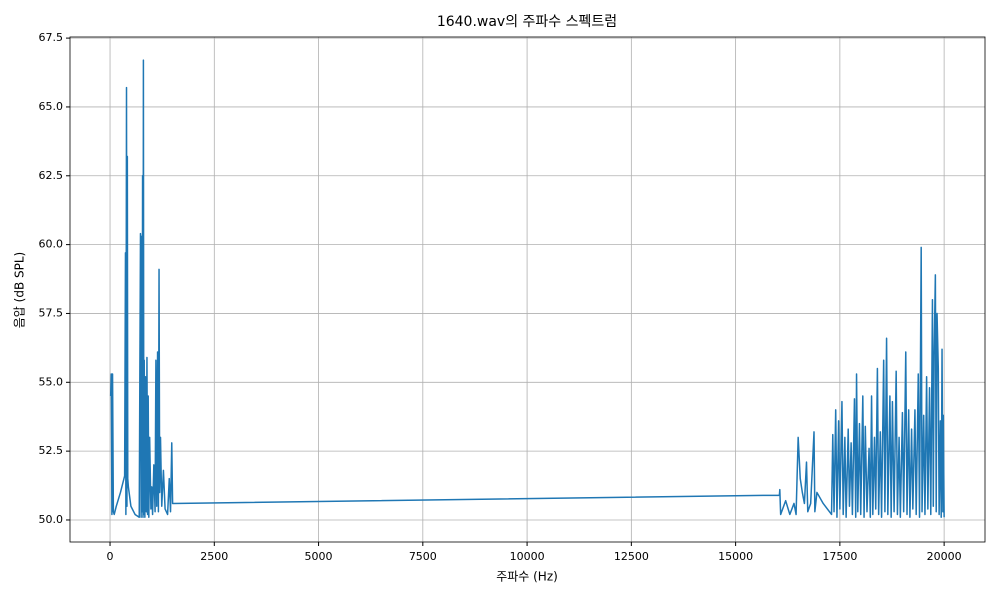  What do you see at coordinates (527, 577) in the screenshot?
I see `x-axis-label: 주파수 (Hz)` at bounding box center [527, 577].